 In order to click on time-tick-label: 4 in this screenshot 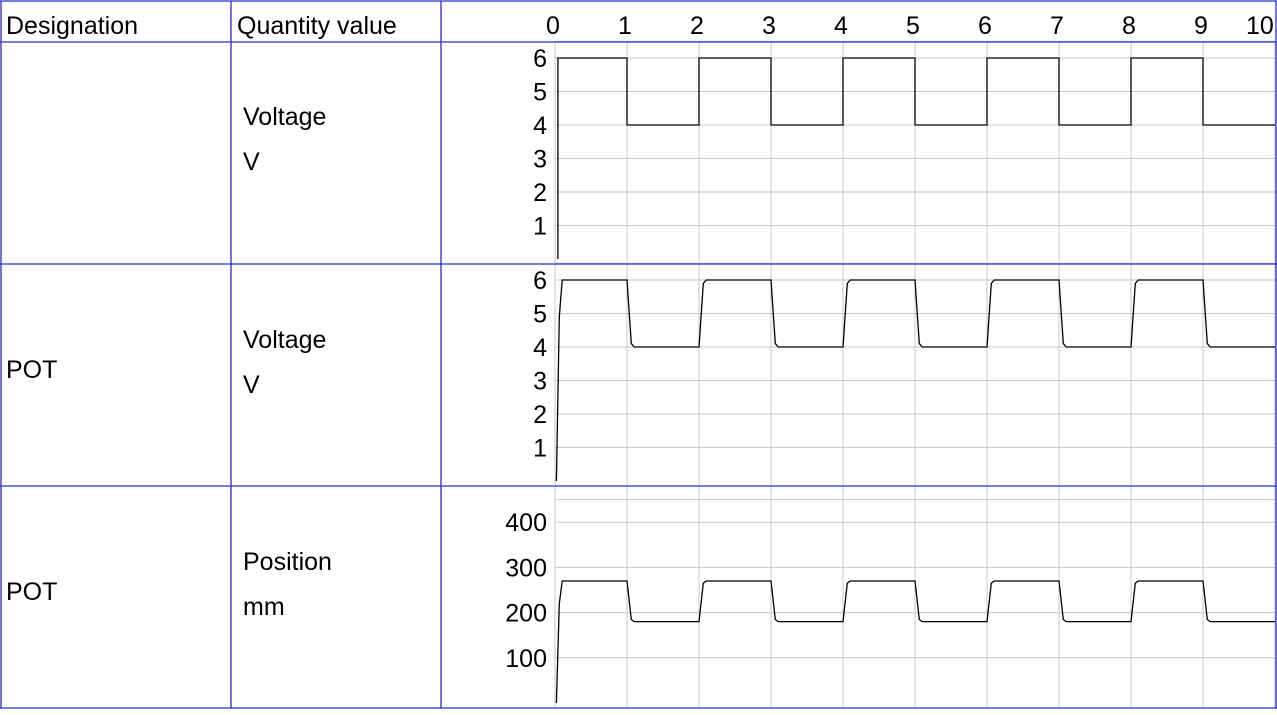, I will do `click(841, 26)`.